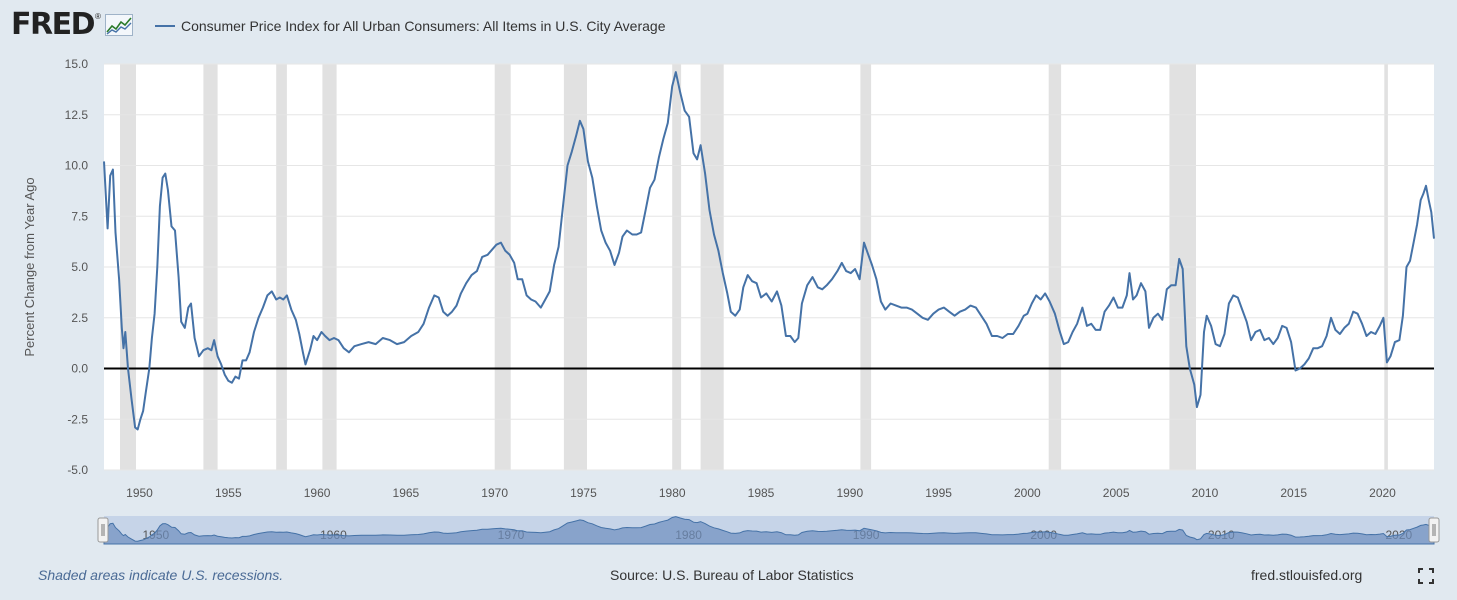 The width and height of the screenshot is (1457, 600). Describe the element at coordinates (77, 64) in the screenshot. I see `y-tick-label: 15.0` at that location.